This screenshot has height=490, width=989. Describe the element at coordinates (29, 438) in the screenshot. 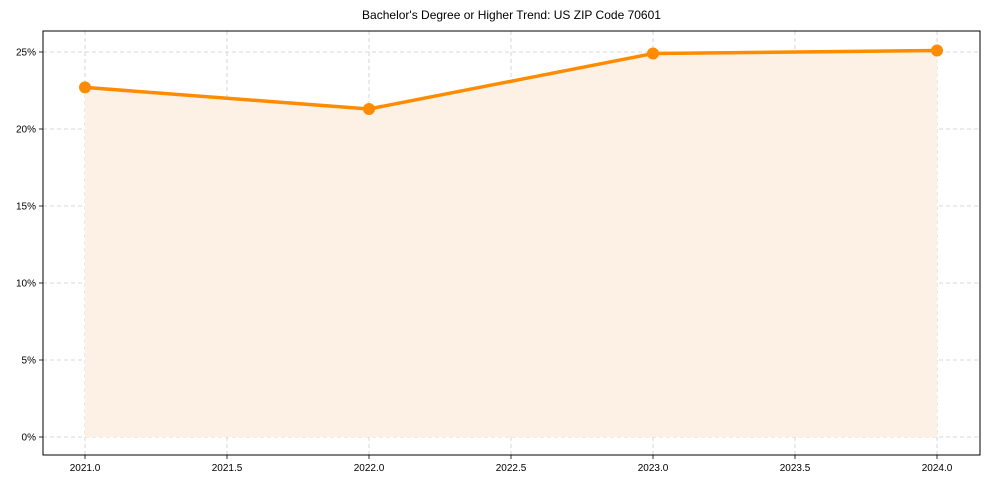

I see `y-tick-label: 0%` at that location.